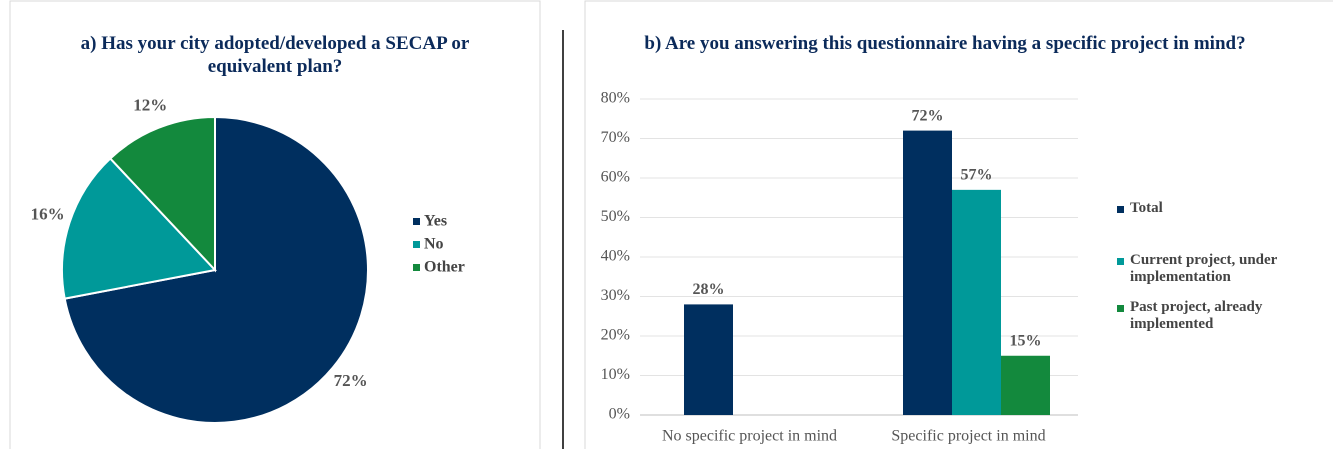  What do you see at coordinates (615, 295) in the screenshot?
I see `y-tick-label: 30%` at bounding box center [615, 295].